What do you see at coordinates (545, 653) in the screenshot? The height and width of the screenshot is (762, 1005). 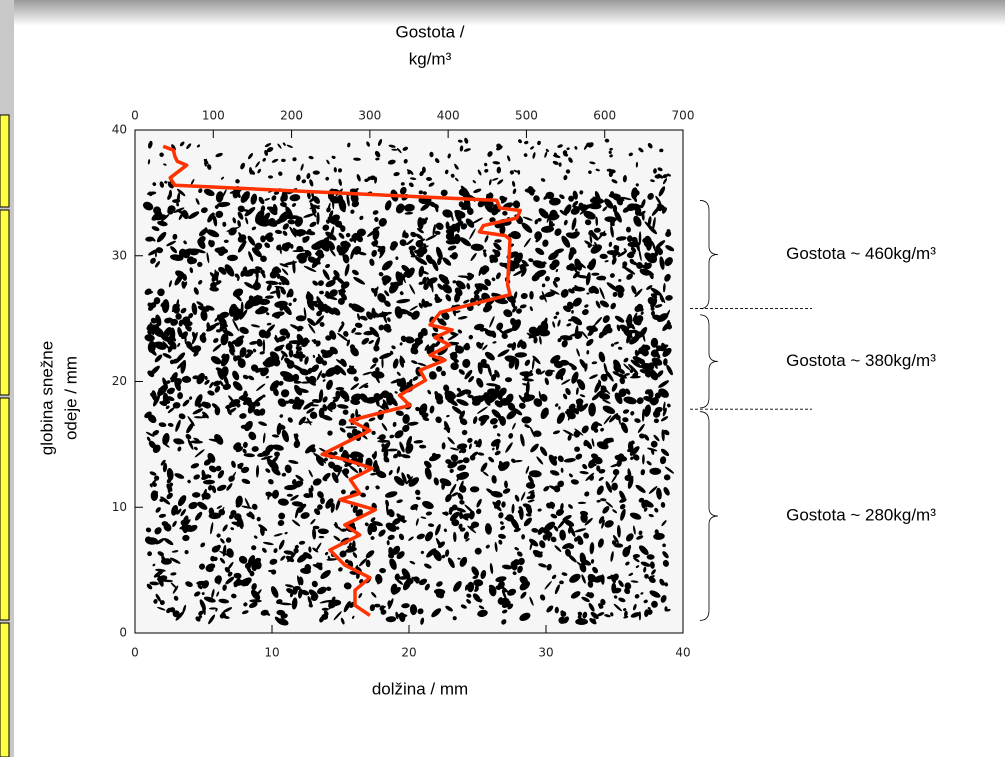 I see `x-tick-label: 30` at bounding box center [545, 653].